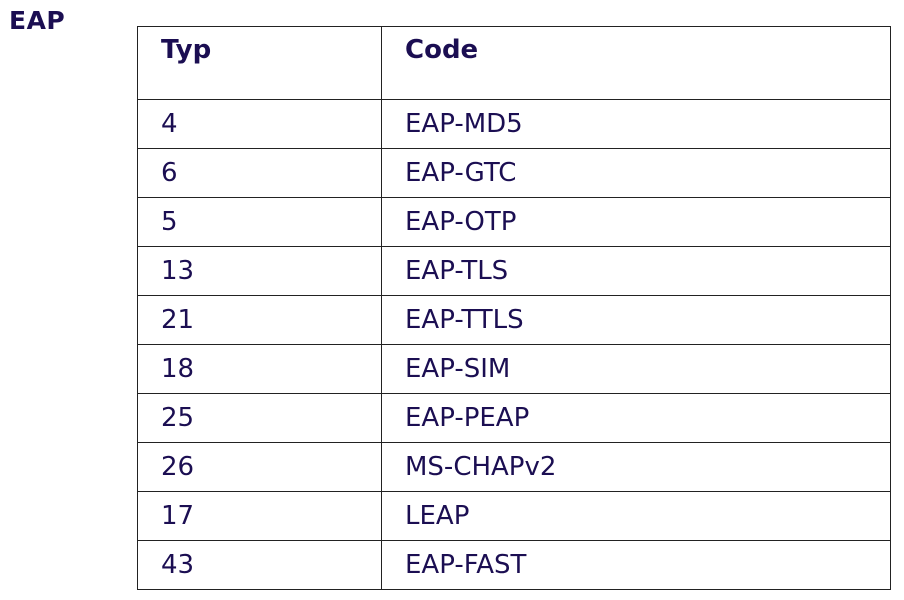 The image size is (904, 600). I want to click on cell-typ: 6, so click(259, 173).